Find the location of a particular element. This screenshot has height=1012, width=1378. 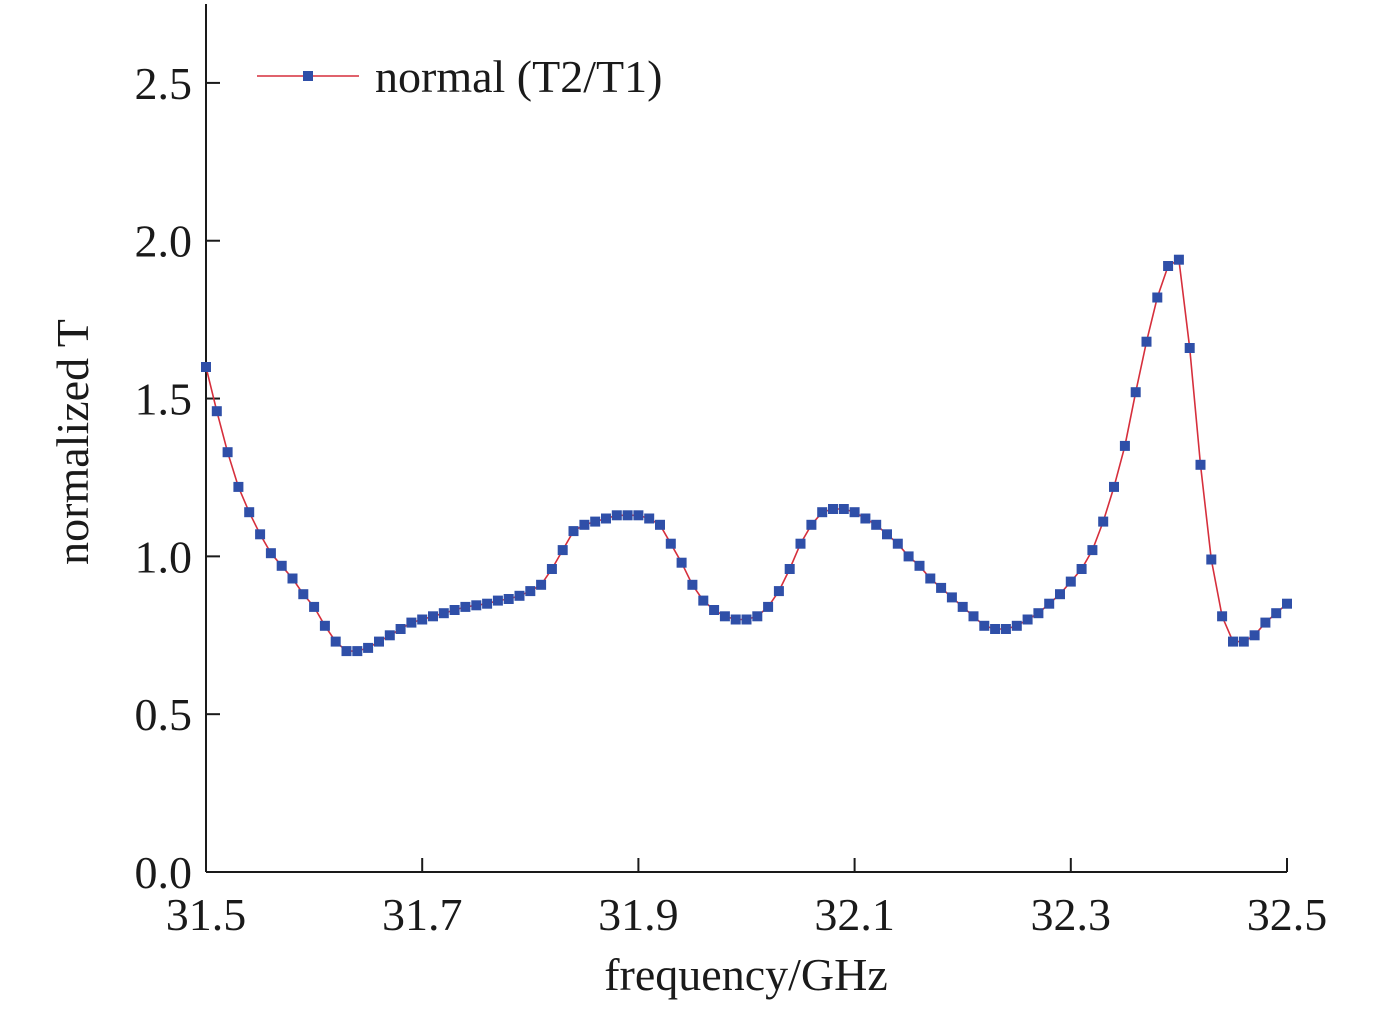

x-ticks: 31.5 31.7 31.9 32.1 32.3 32.5 is located at coordinates (747, 899).